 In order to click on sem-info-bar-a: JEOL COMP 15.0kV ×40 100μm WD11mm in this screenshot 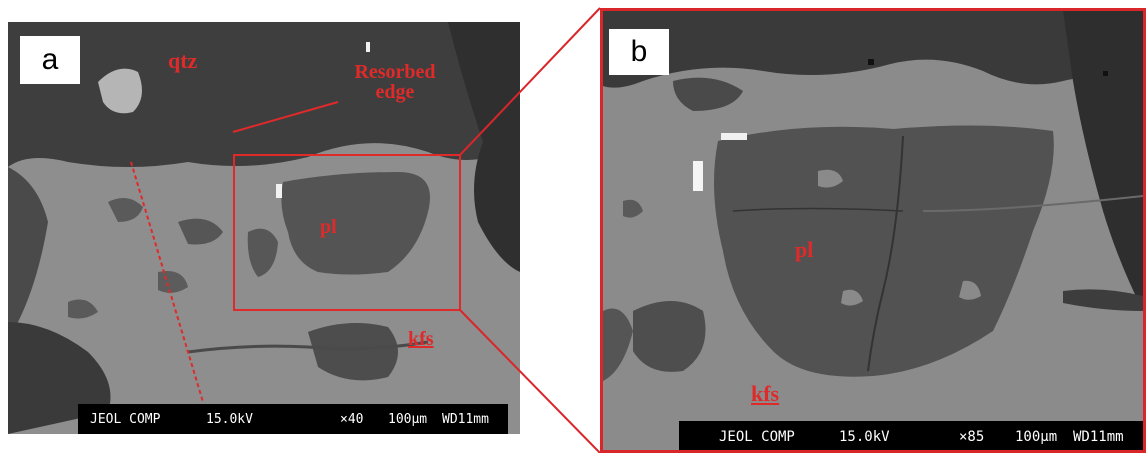, I will do `click(293, 419)`.